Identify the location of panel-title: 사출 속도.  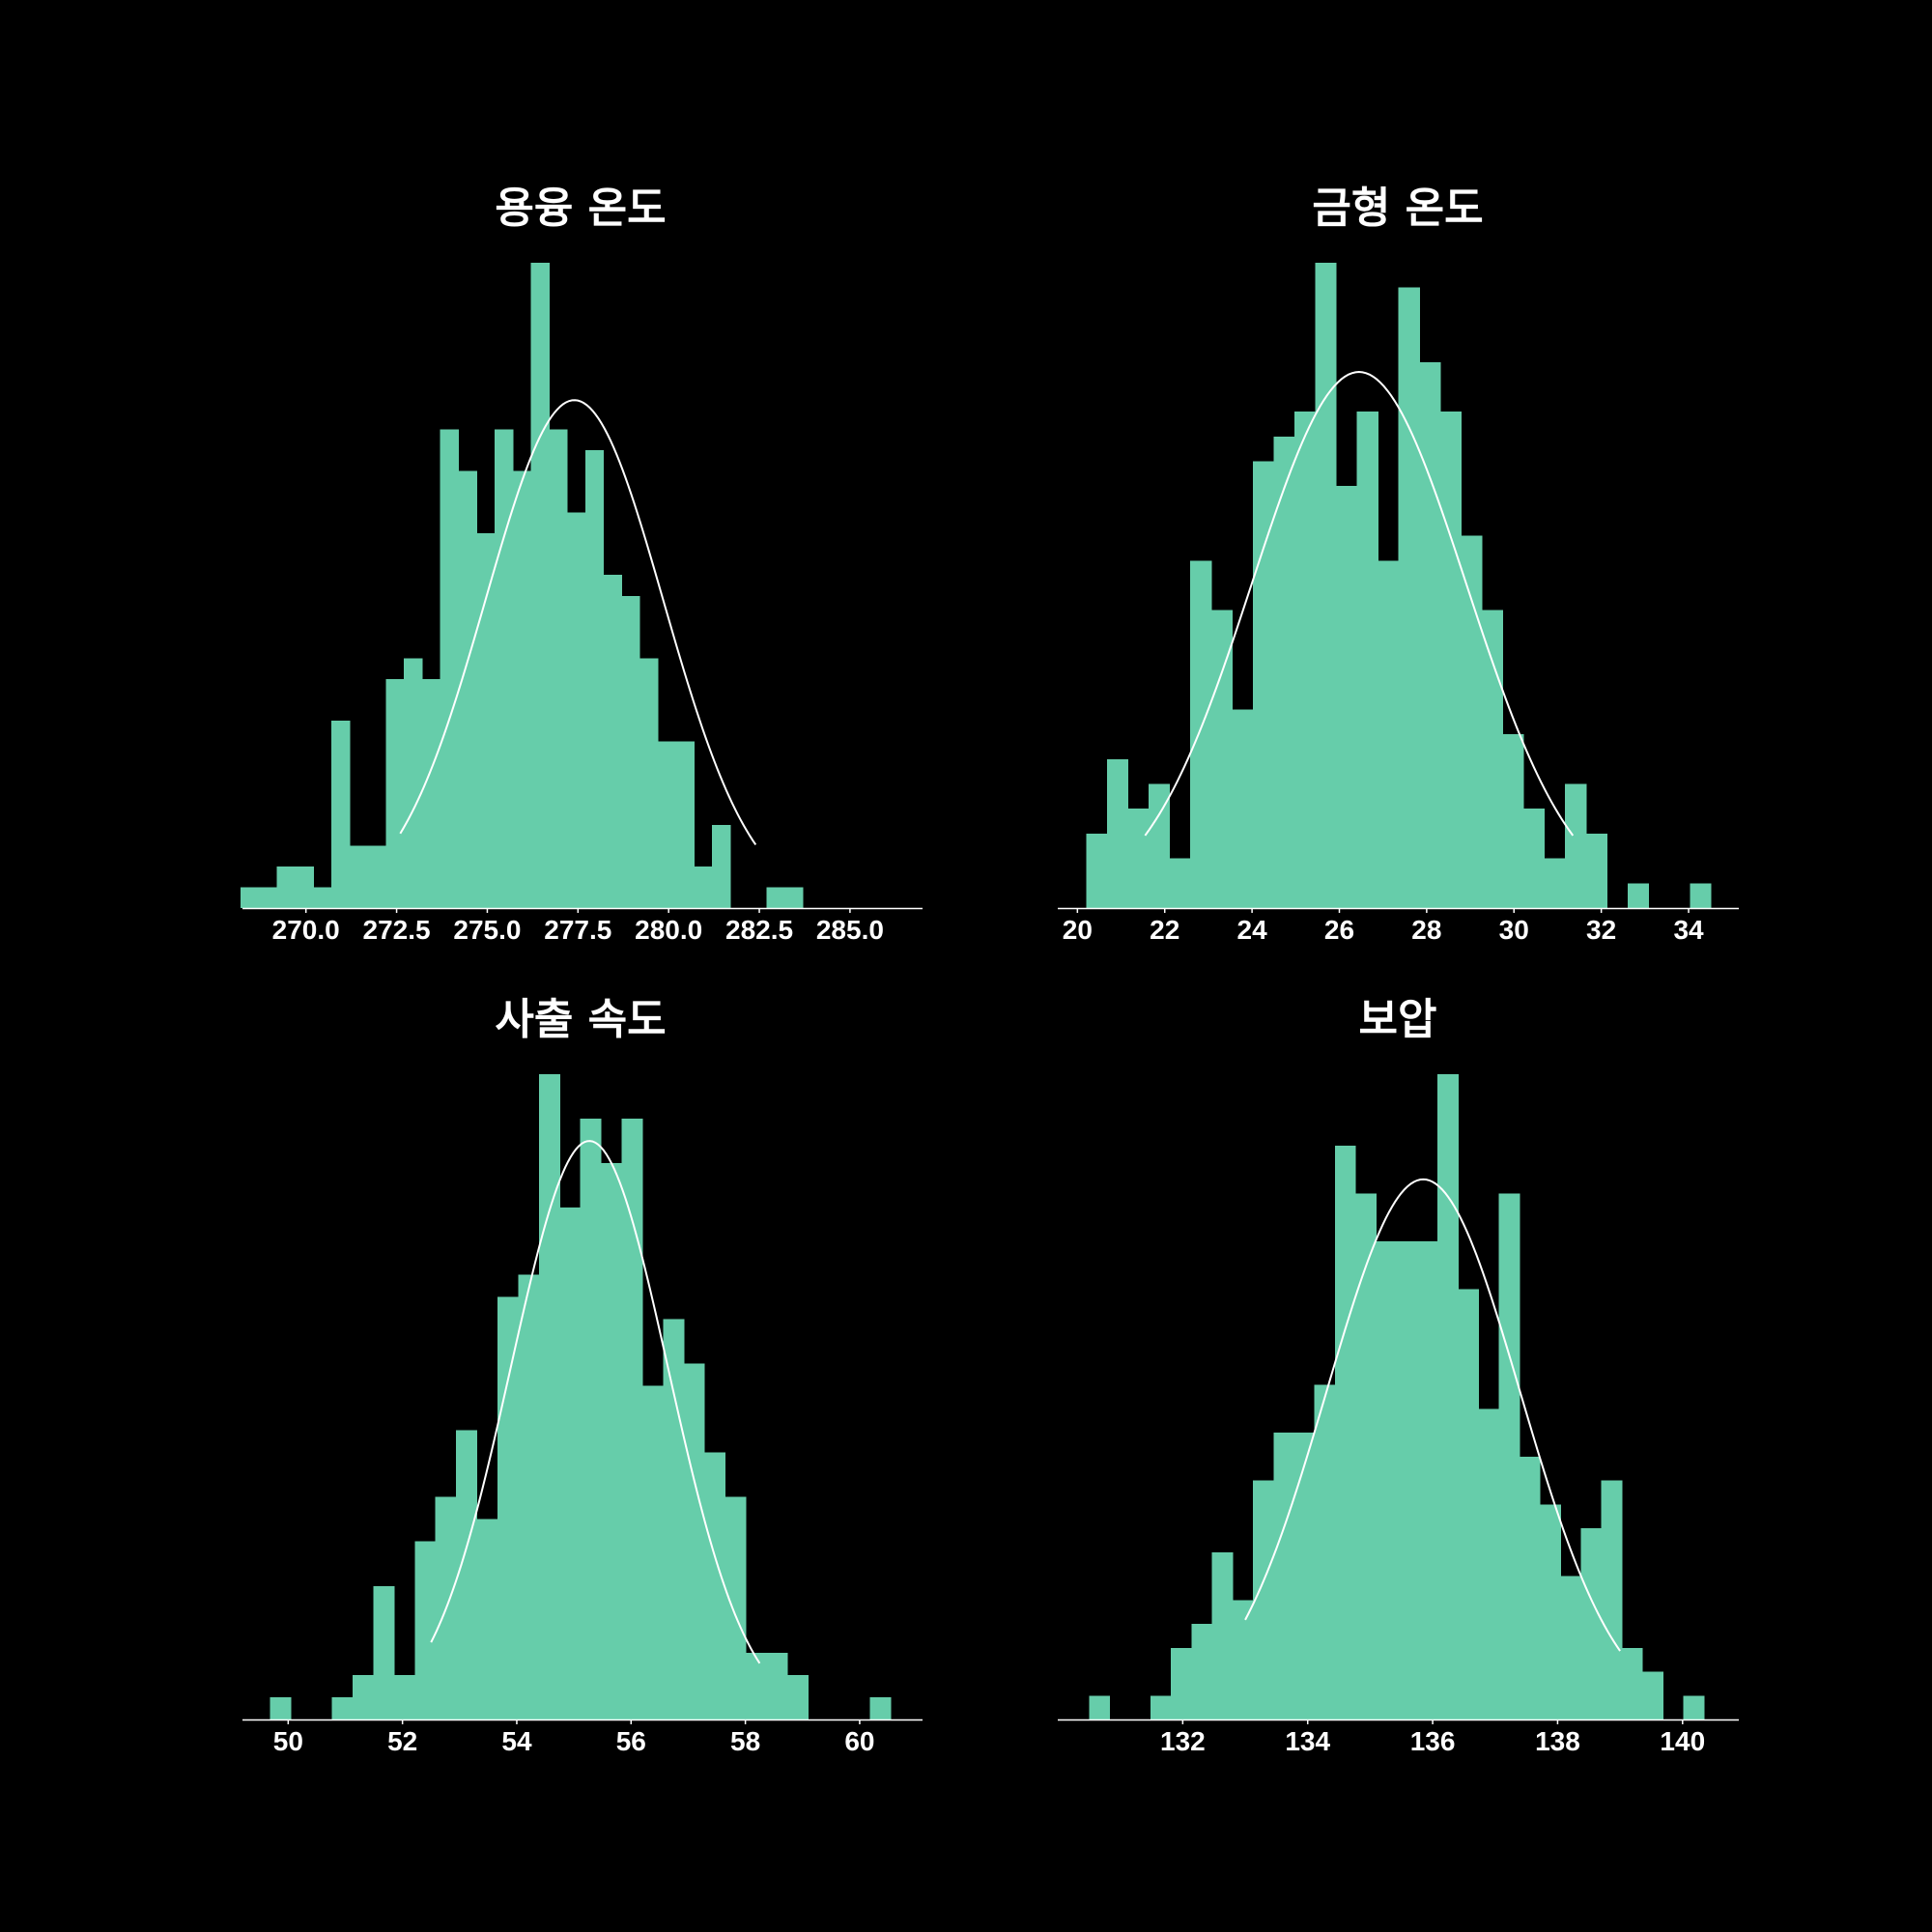
(580, 1019).